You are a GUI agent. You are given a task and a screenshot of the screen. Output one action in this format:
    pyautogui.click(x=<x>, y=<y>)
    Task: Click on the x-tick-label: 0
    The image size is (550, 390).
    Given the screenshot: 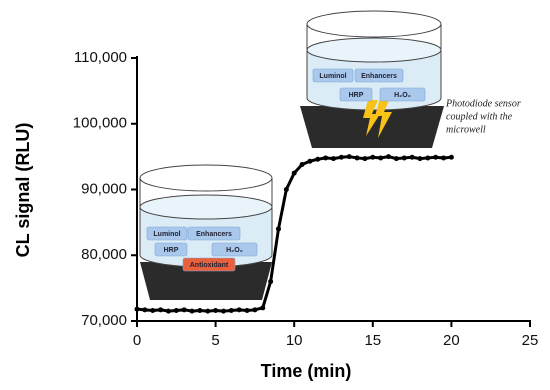 What is the action you would take?
    pyautogui.click(x=137, y=340)
    